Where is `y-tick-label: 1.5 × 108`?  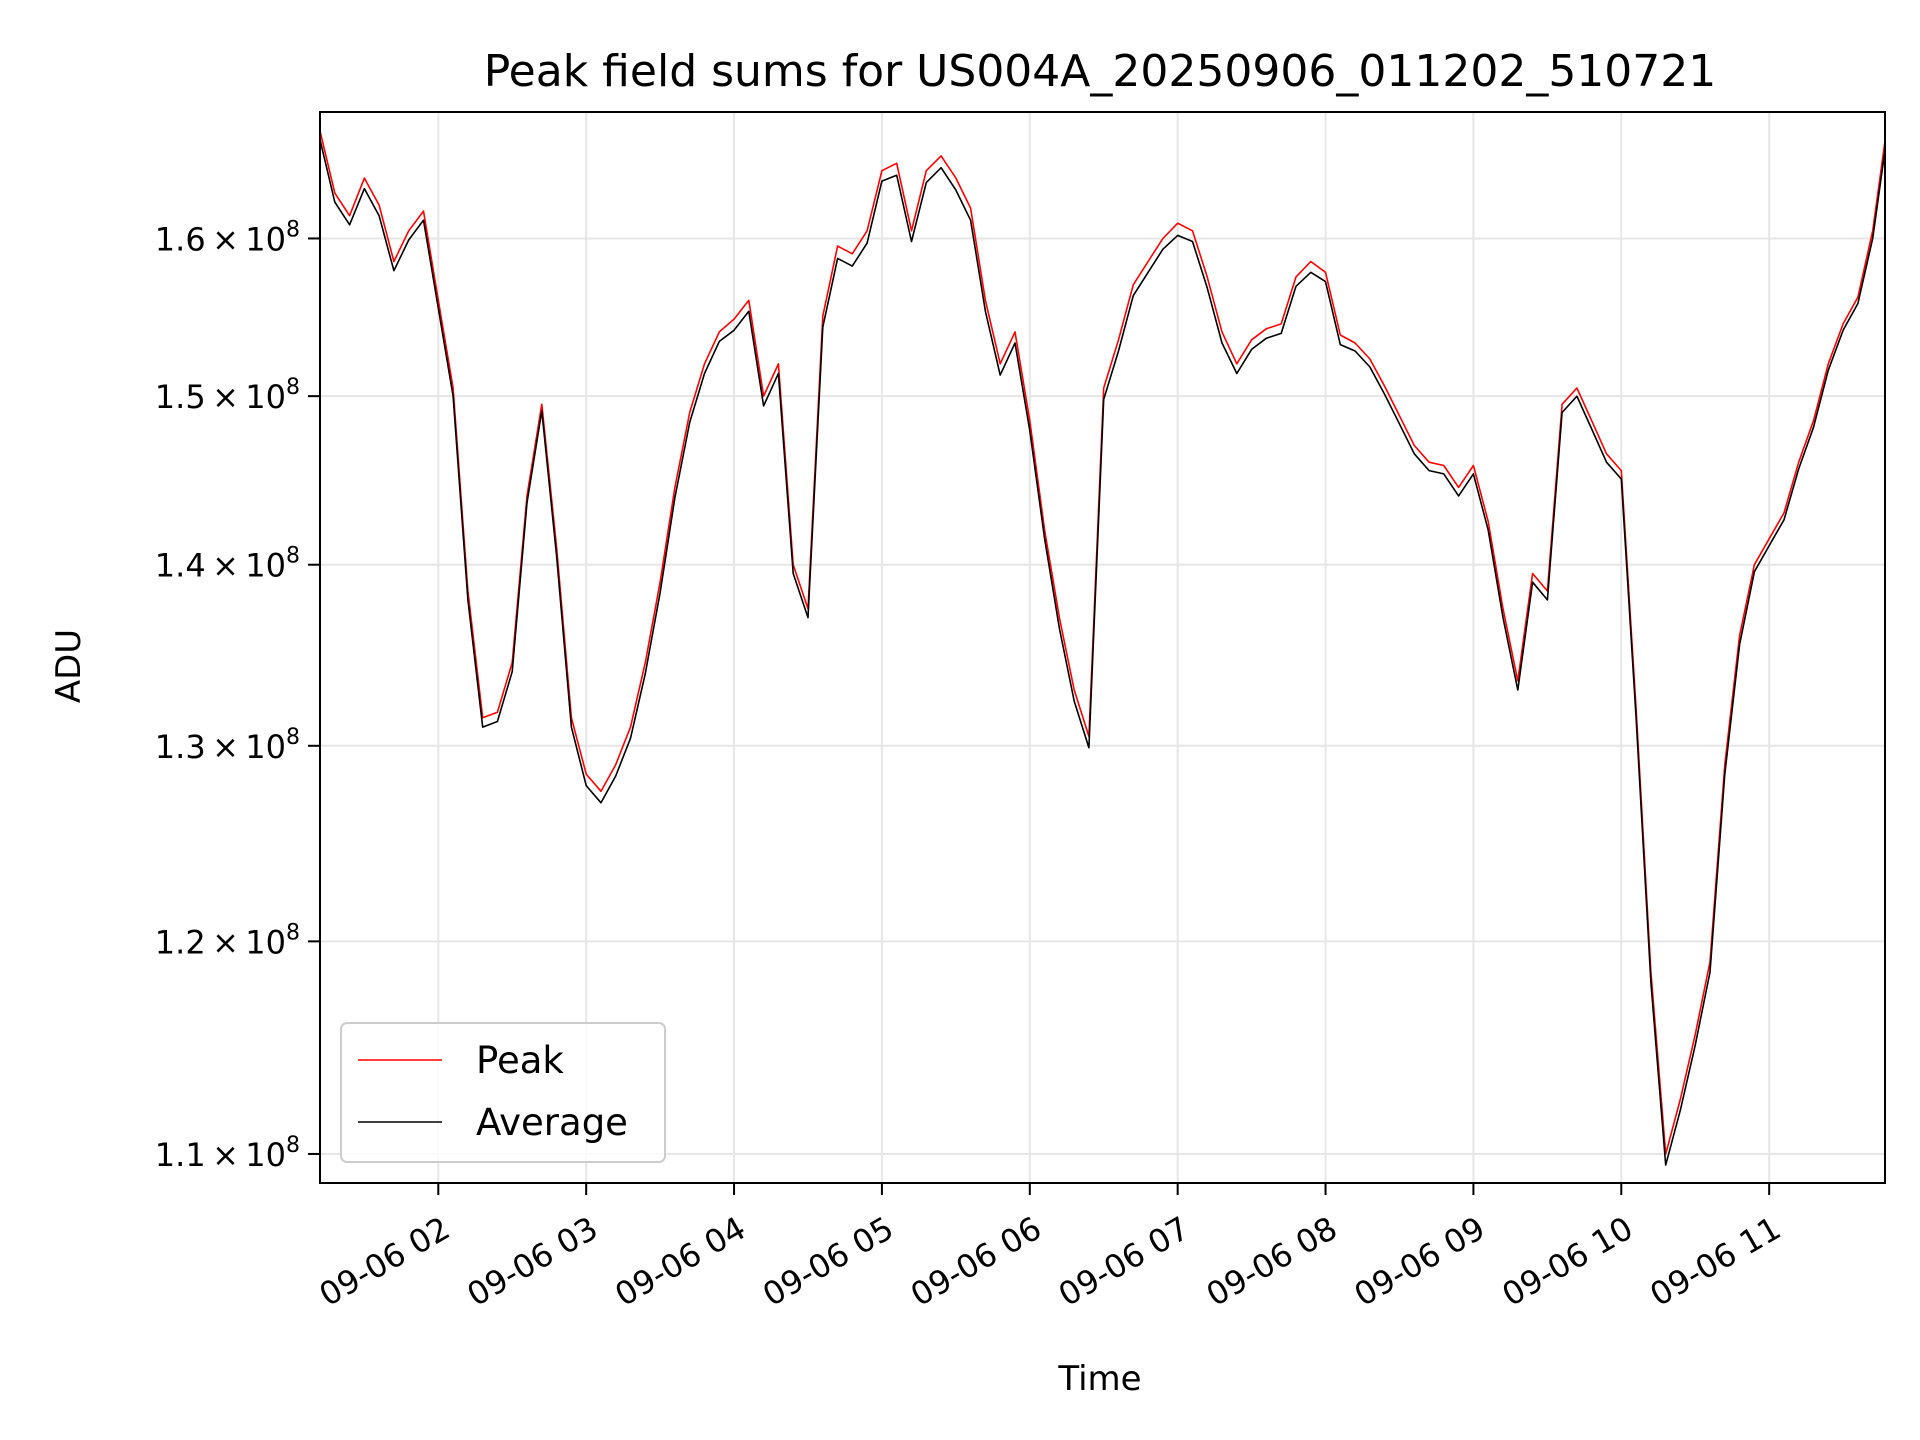 y-tick-label: 1.5 × 108 is located at coordinates (227, 395).